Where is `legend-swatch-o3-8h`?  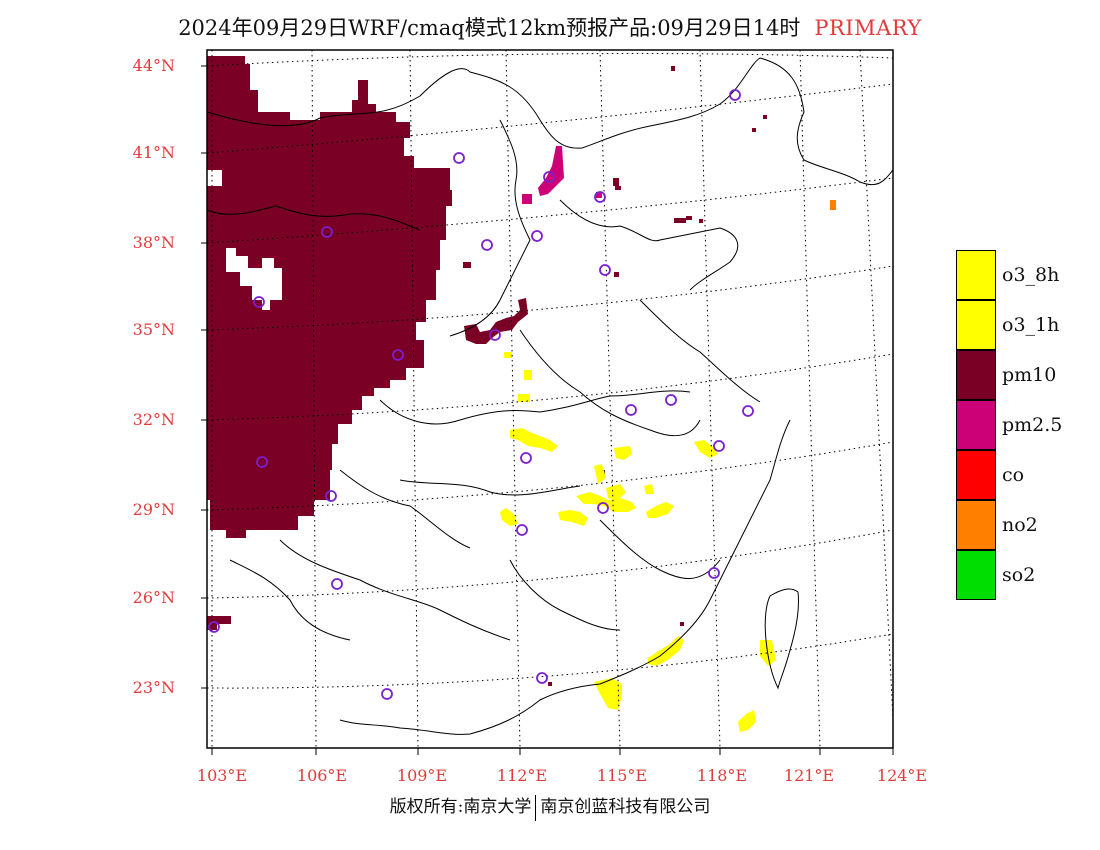
legend-swatch-o3-8h is located at coordinates (976, 275).